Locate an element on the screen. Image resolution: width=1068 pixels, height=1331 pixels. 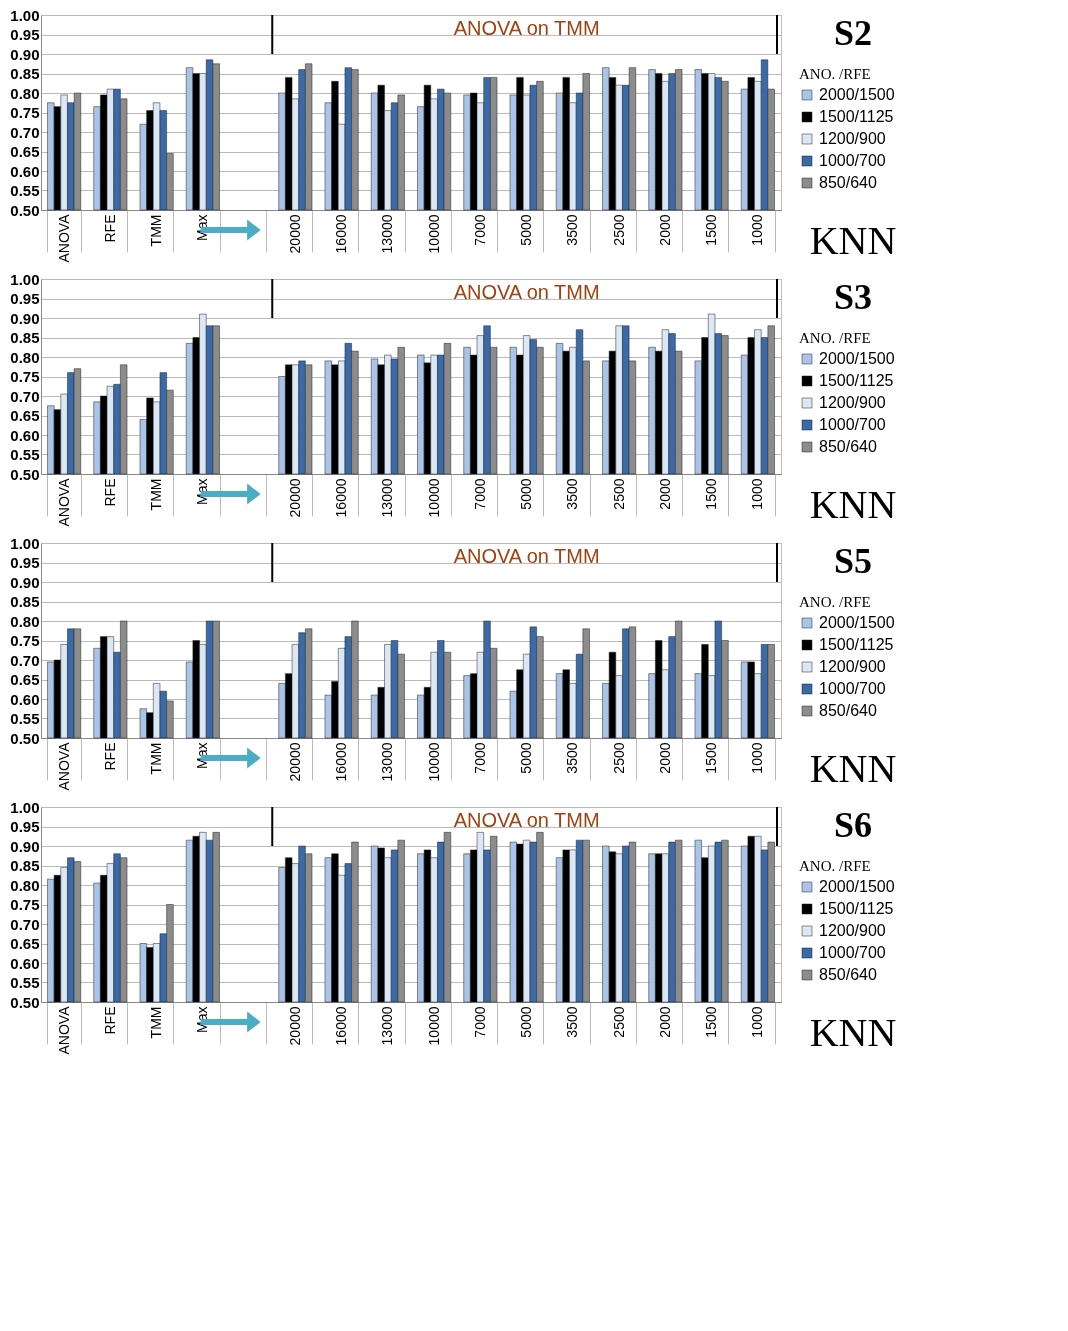
text: S2 is located at coordinates (853, 33).